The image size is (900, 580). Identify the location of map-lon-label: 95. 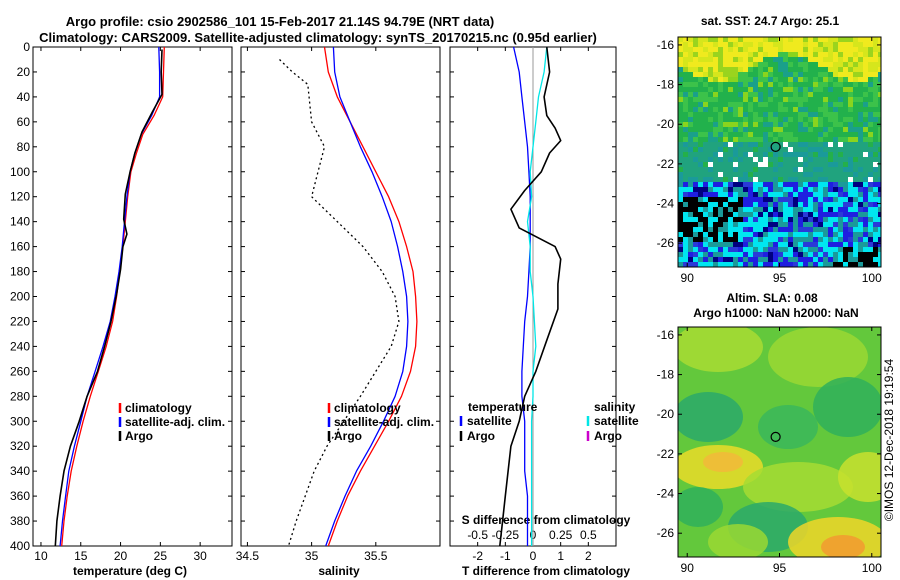
(780, 278).